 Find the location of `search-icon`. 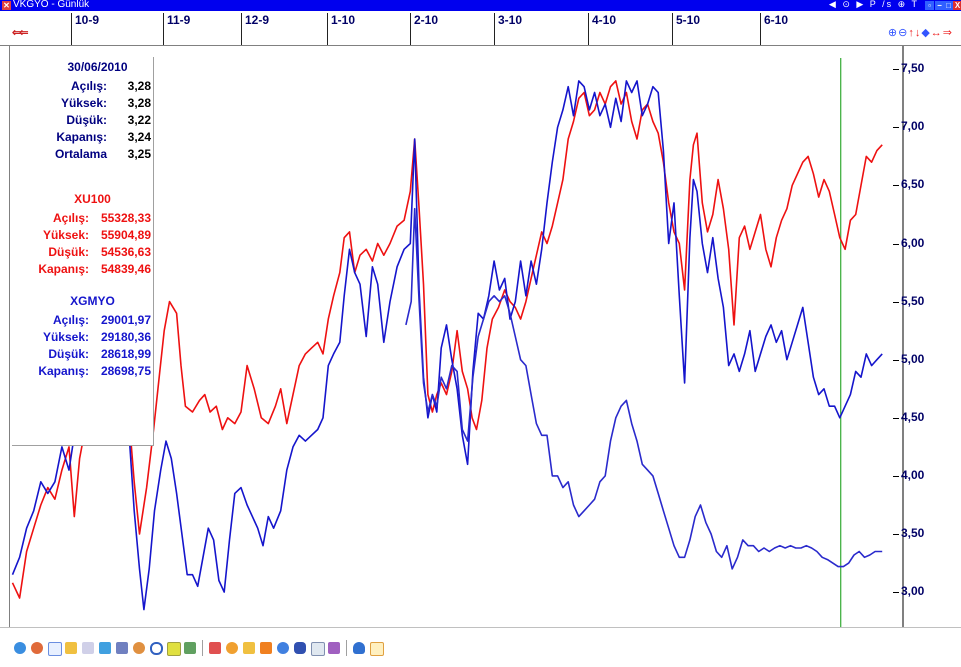

search-icon is located at coordinates (156, 648).